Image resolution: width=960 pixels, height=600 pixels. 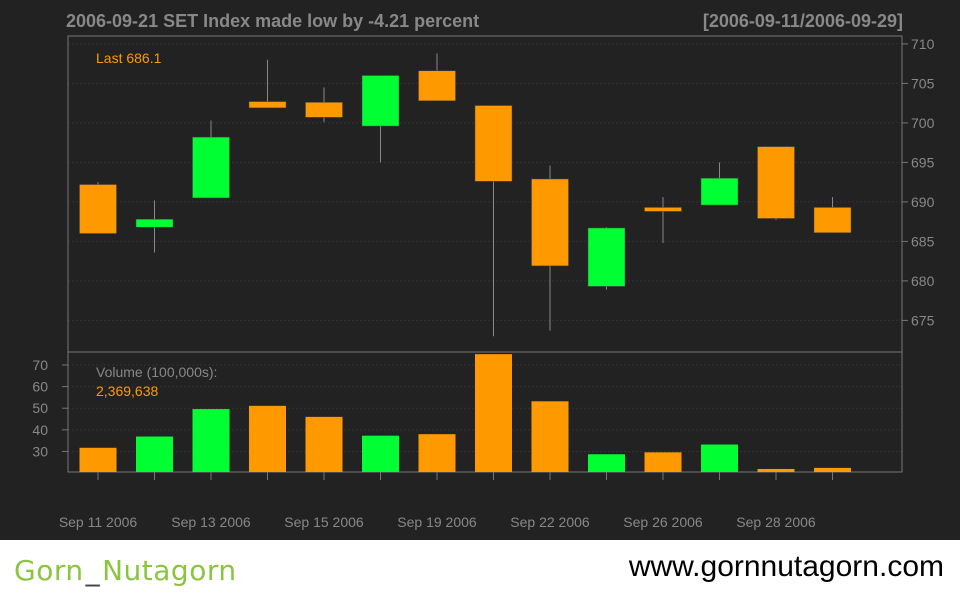 What do you see at coordinates (923, 320) in the screenshot?
I see `price-tick-label: 675` at bounding box center [923, 320].